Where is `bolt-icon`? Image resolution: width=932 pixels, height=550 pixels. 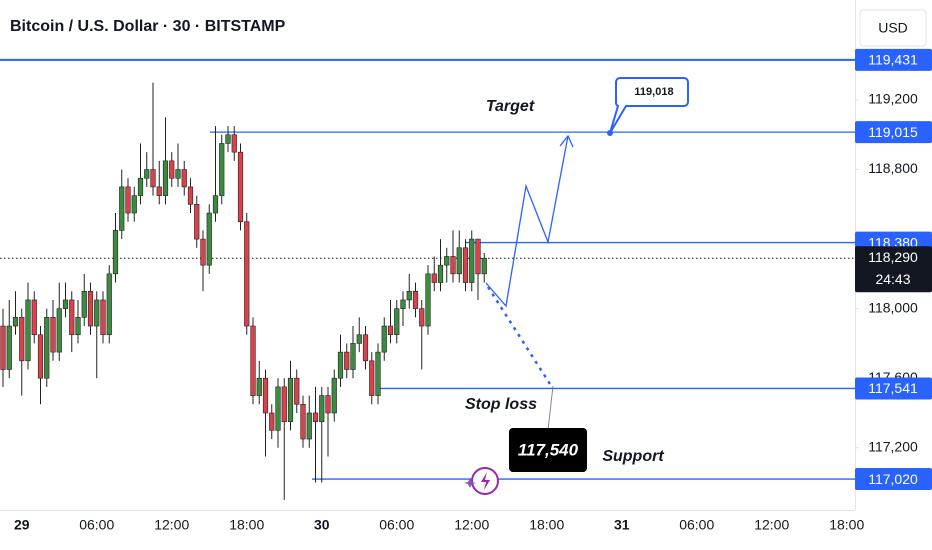
bolt-icon is located at coordinates (485, 481).